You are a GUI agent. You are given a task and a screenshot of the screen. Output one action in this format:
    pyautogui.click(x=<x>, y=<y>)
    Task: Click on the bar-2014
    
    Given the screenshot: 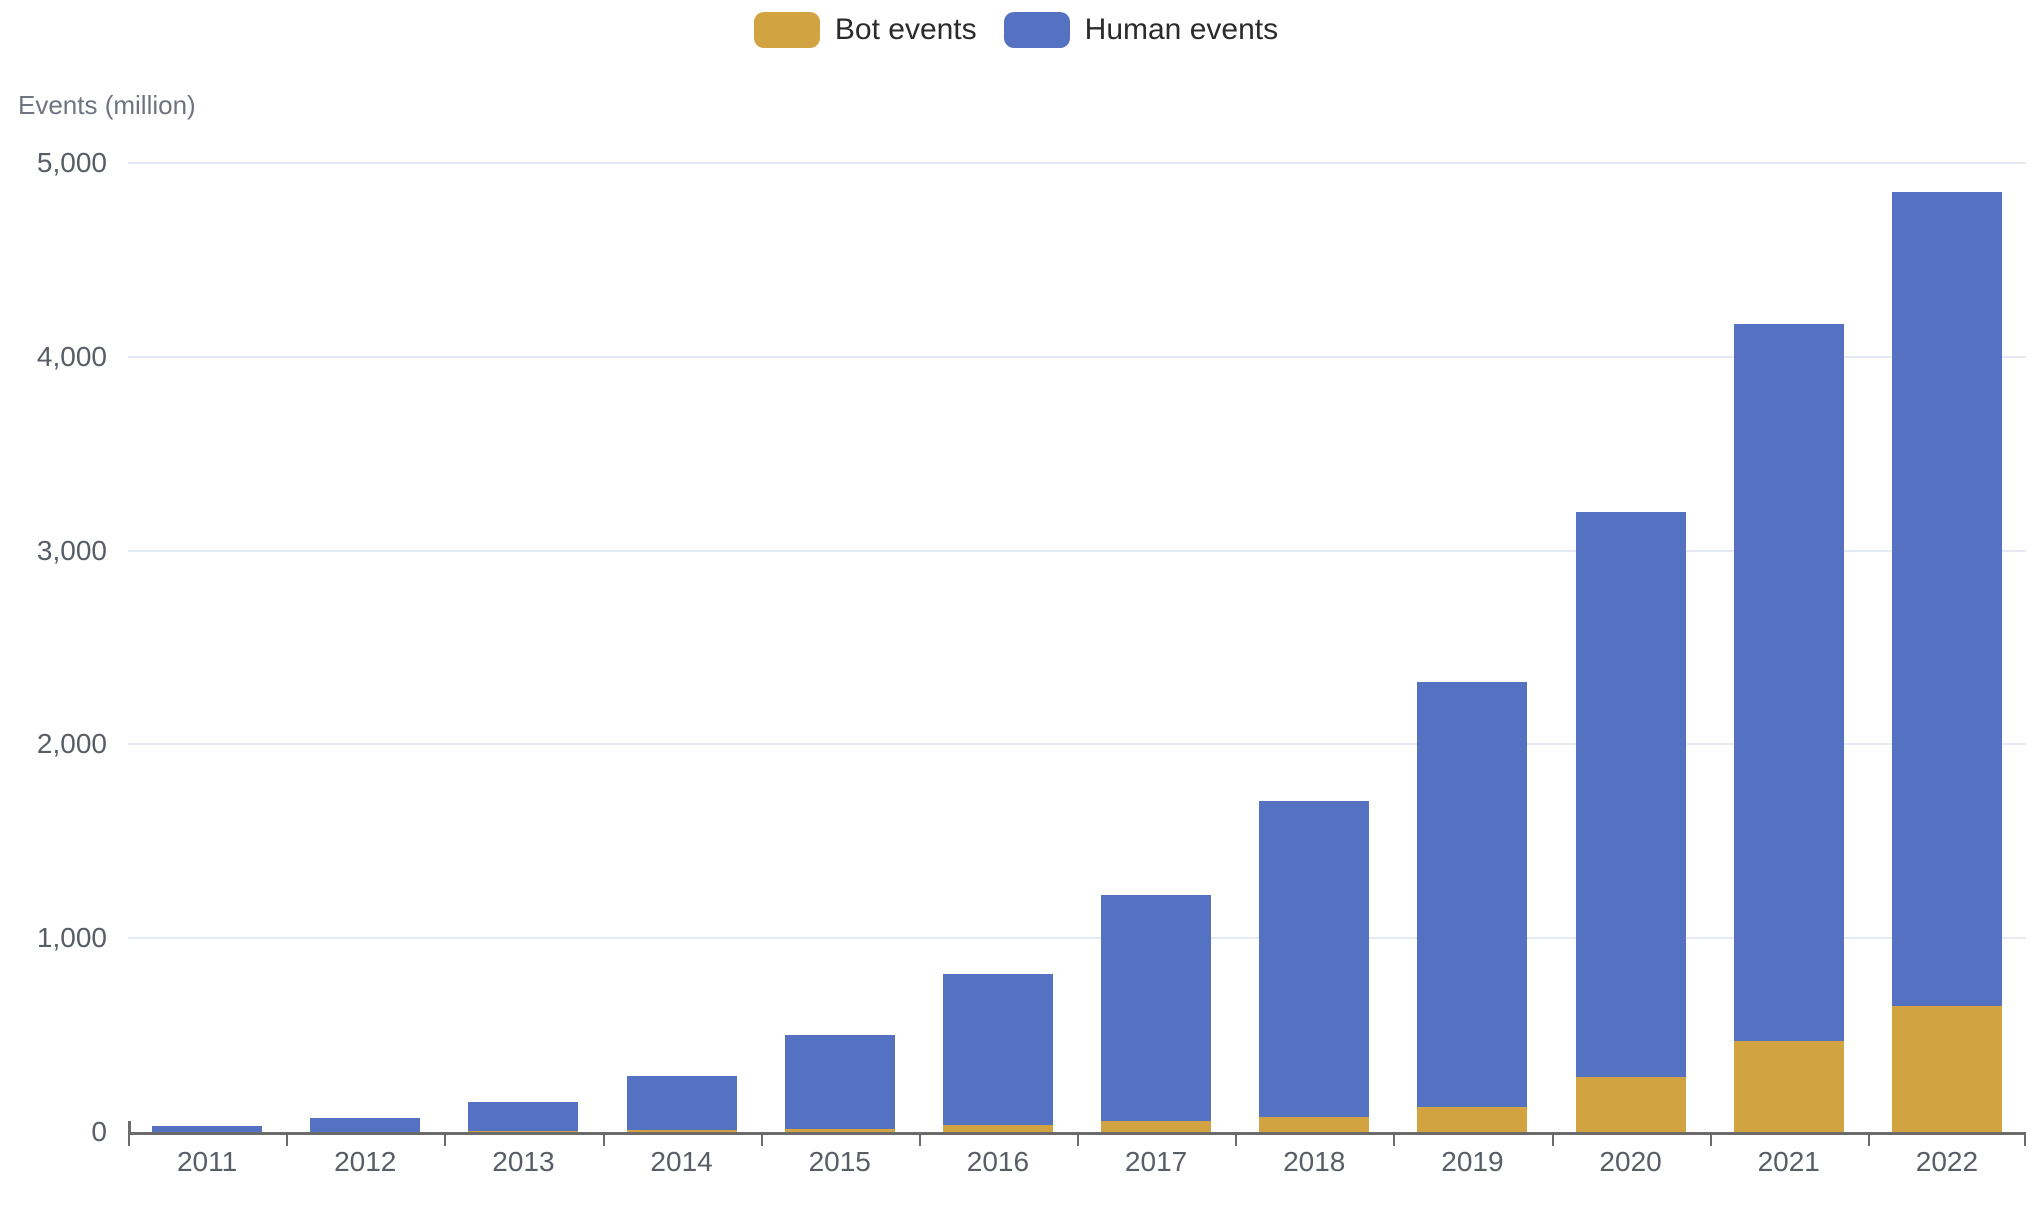 What is the action you would take?
    pyautogui.click(x=681, y=1103)
    